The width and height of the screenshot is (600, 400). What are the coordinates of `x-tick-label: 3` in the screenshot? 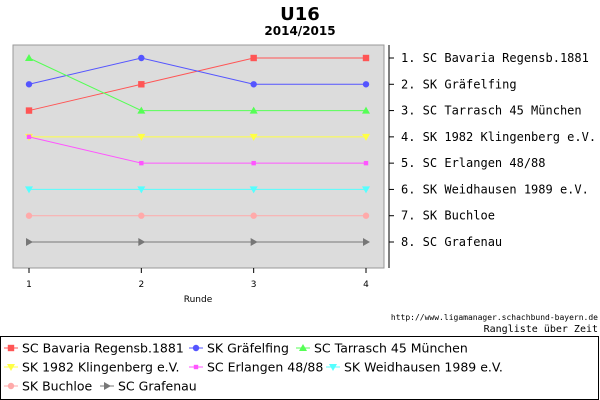 It's located at (254, 285).